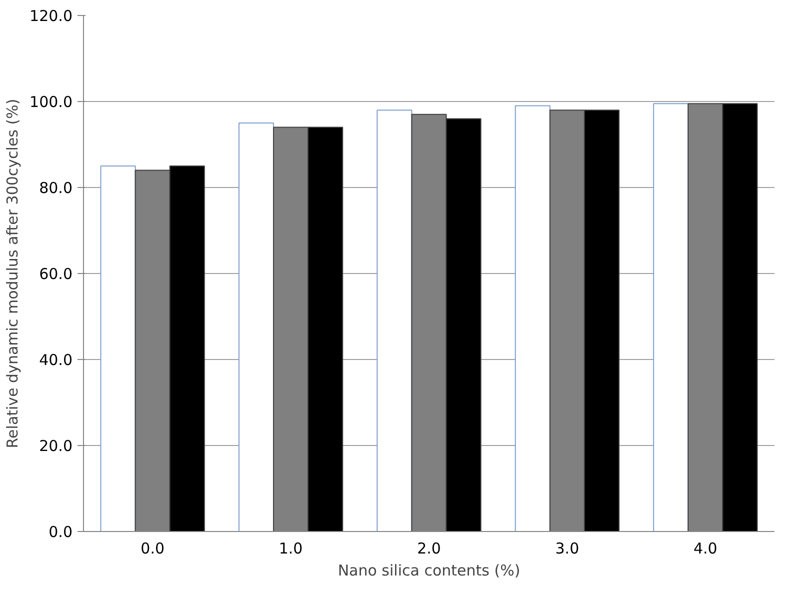  Describe the element at coordinates (290, 549) in the screenshot. I see `x-tick-label: 1.0` at that location.